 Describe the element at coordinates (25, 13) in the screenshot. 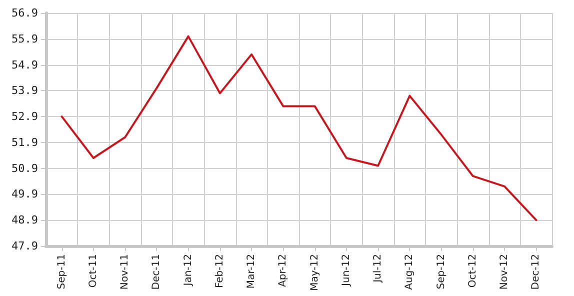

I see `y-tick-label: 56.9` at that location.